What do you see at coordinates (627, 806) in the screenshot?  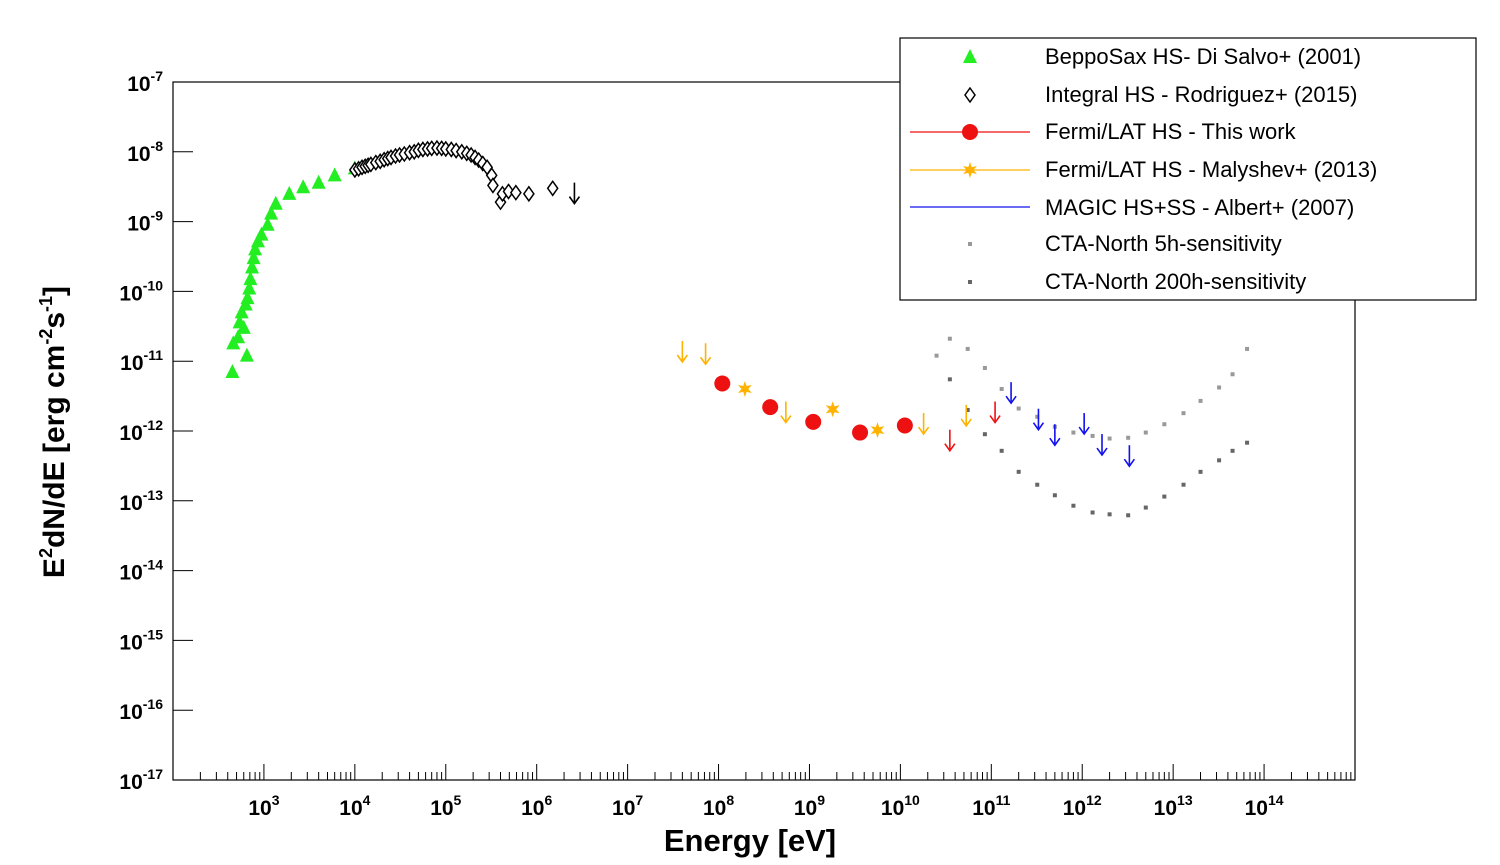 I see `x-tick-label: 10⁷` at bounding box center [627, 806].